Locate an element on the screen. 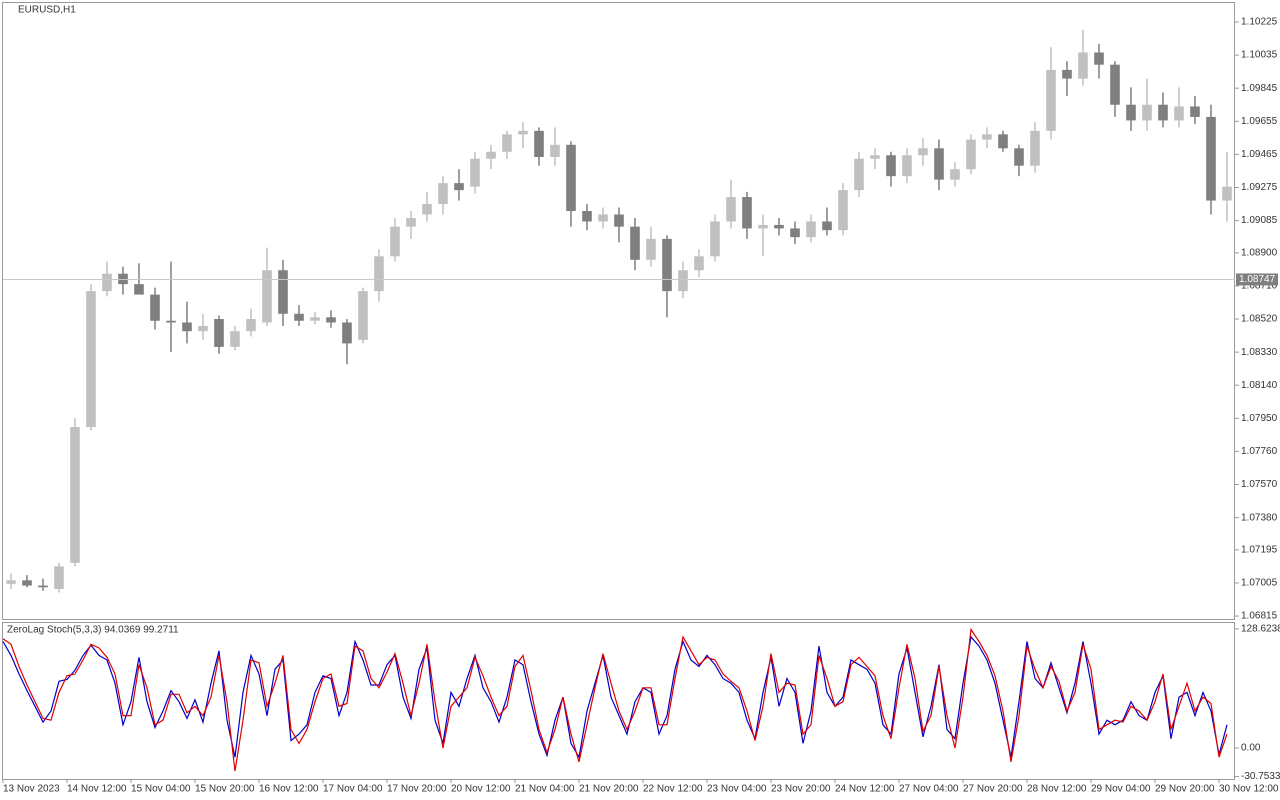 This screenshot has width=1280, height=800. y-tick-label: 1.10035 is located at coordinates (1259, 55).